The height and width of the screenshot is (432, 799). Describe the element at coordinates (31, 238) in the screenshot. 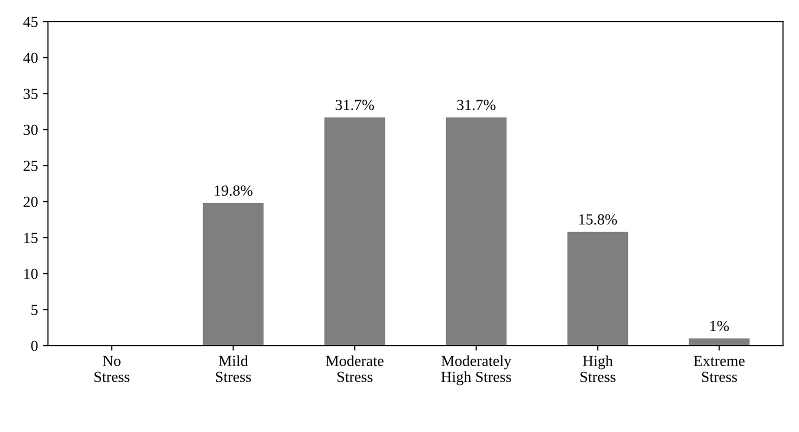

I see `y-tick-label: 15` at that location.